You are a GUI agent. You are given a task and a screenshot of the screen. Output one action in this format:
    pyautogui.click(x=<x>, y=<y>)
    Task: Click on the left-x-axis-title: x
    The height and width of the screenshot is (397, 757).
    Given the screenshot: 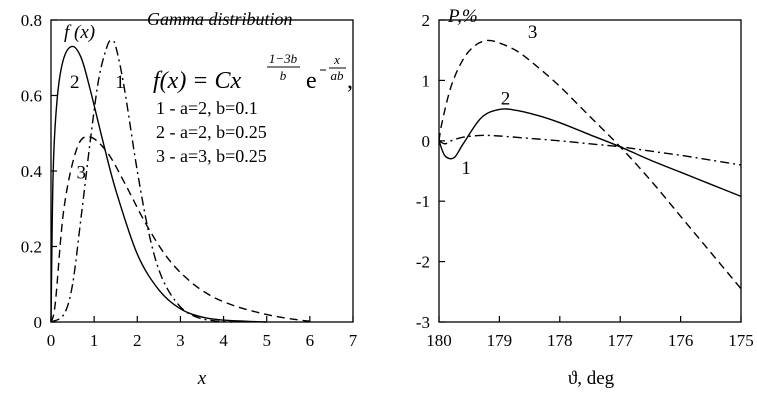 What is the action you would take?
    pyautogui.click(x=202, y=378)
    